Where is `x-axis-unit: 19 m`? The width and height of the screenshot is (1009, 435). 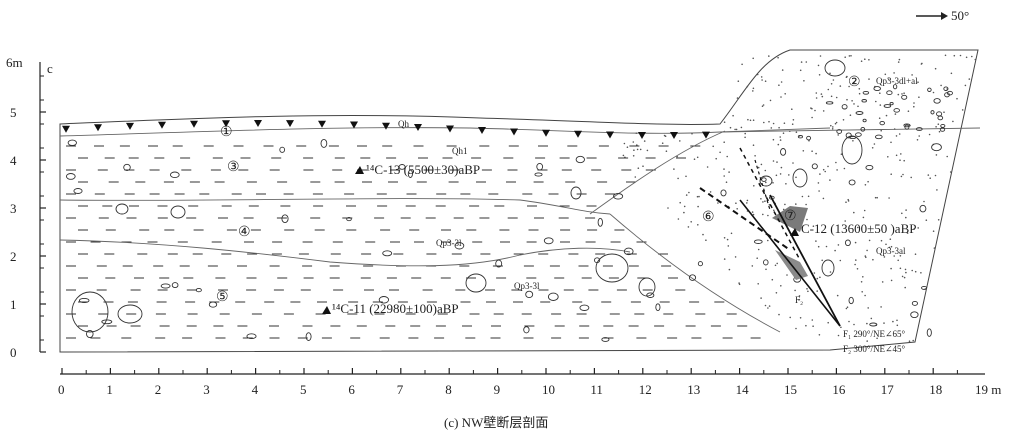
x-axis-unit: 19 m is located at coordinates (988, 389).